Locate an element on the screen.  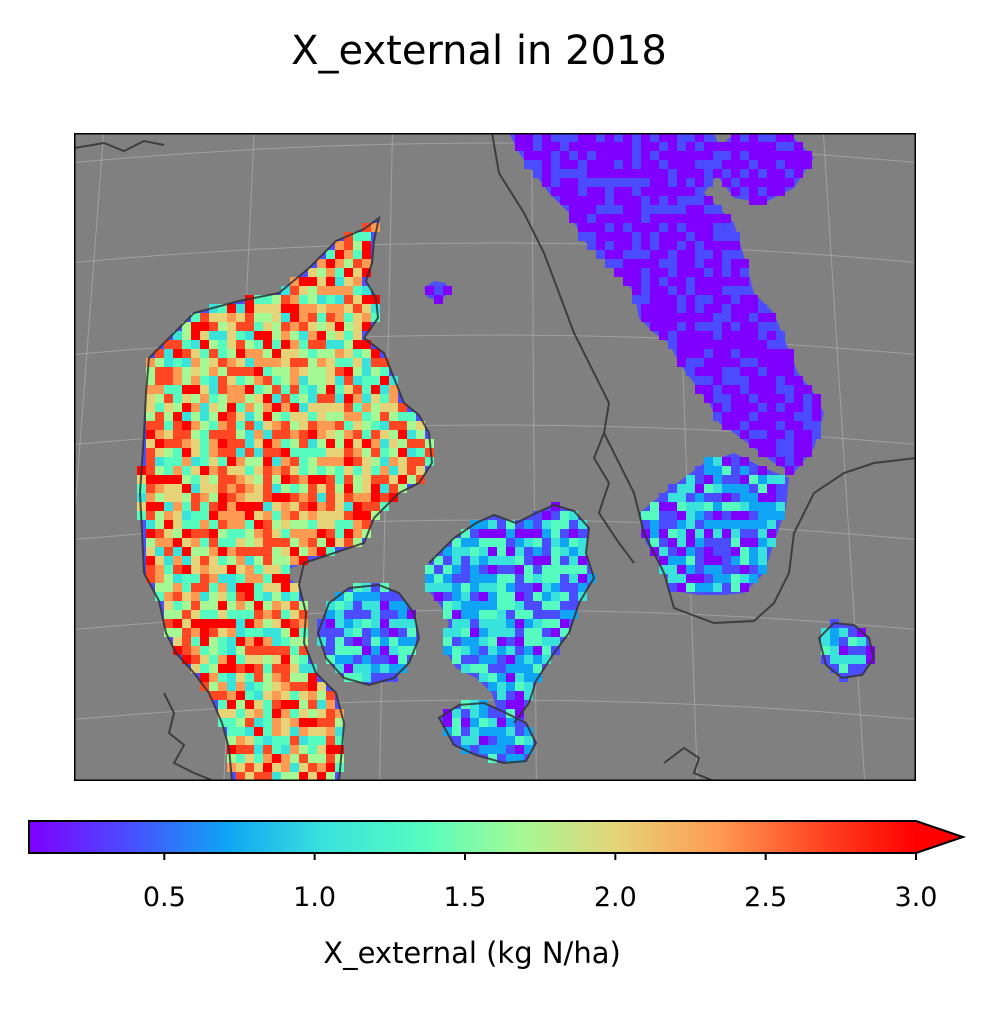
graticule-meridian is located at coordinates (89, 331).